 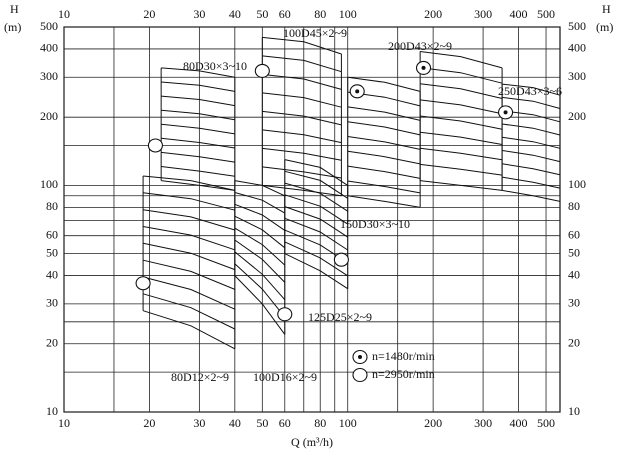 What do you see at coordinates (574, 411) in the screenshot?
I see `y-tick-label-right: 10` at bounding box center [574, 411].